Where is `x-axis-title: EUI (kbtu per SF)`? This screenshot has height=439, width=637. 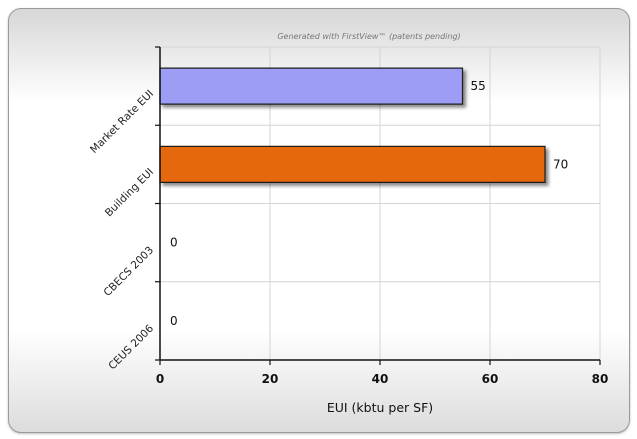 x-axis-title: EUI (kbtu per SF) is located at coordinates (380, 407).